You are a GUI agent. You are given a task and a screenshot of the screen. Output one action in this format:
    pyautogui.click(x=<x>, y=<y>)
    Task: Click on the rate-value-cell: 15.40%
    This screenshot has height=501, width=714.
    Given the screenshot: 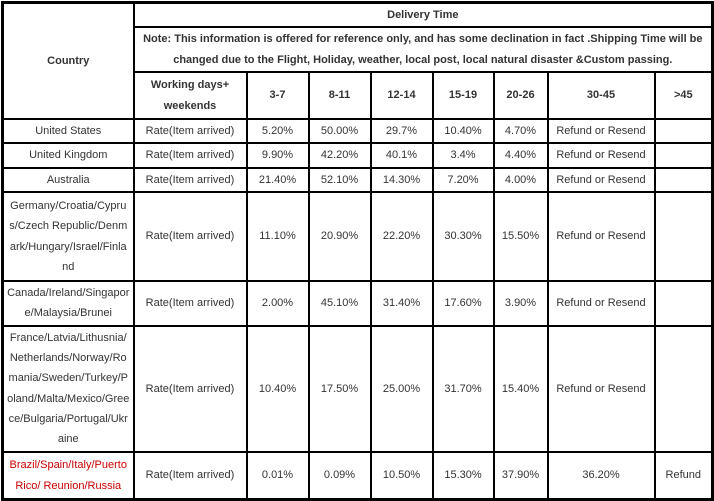 What is the action you would take?
    pyautogui.click(x=520, y=388)
    